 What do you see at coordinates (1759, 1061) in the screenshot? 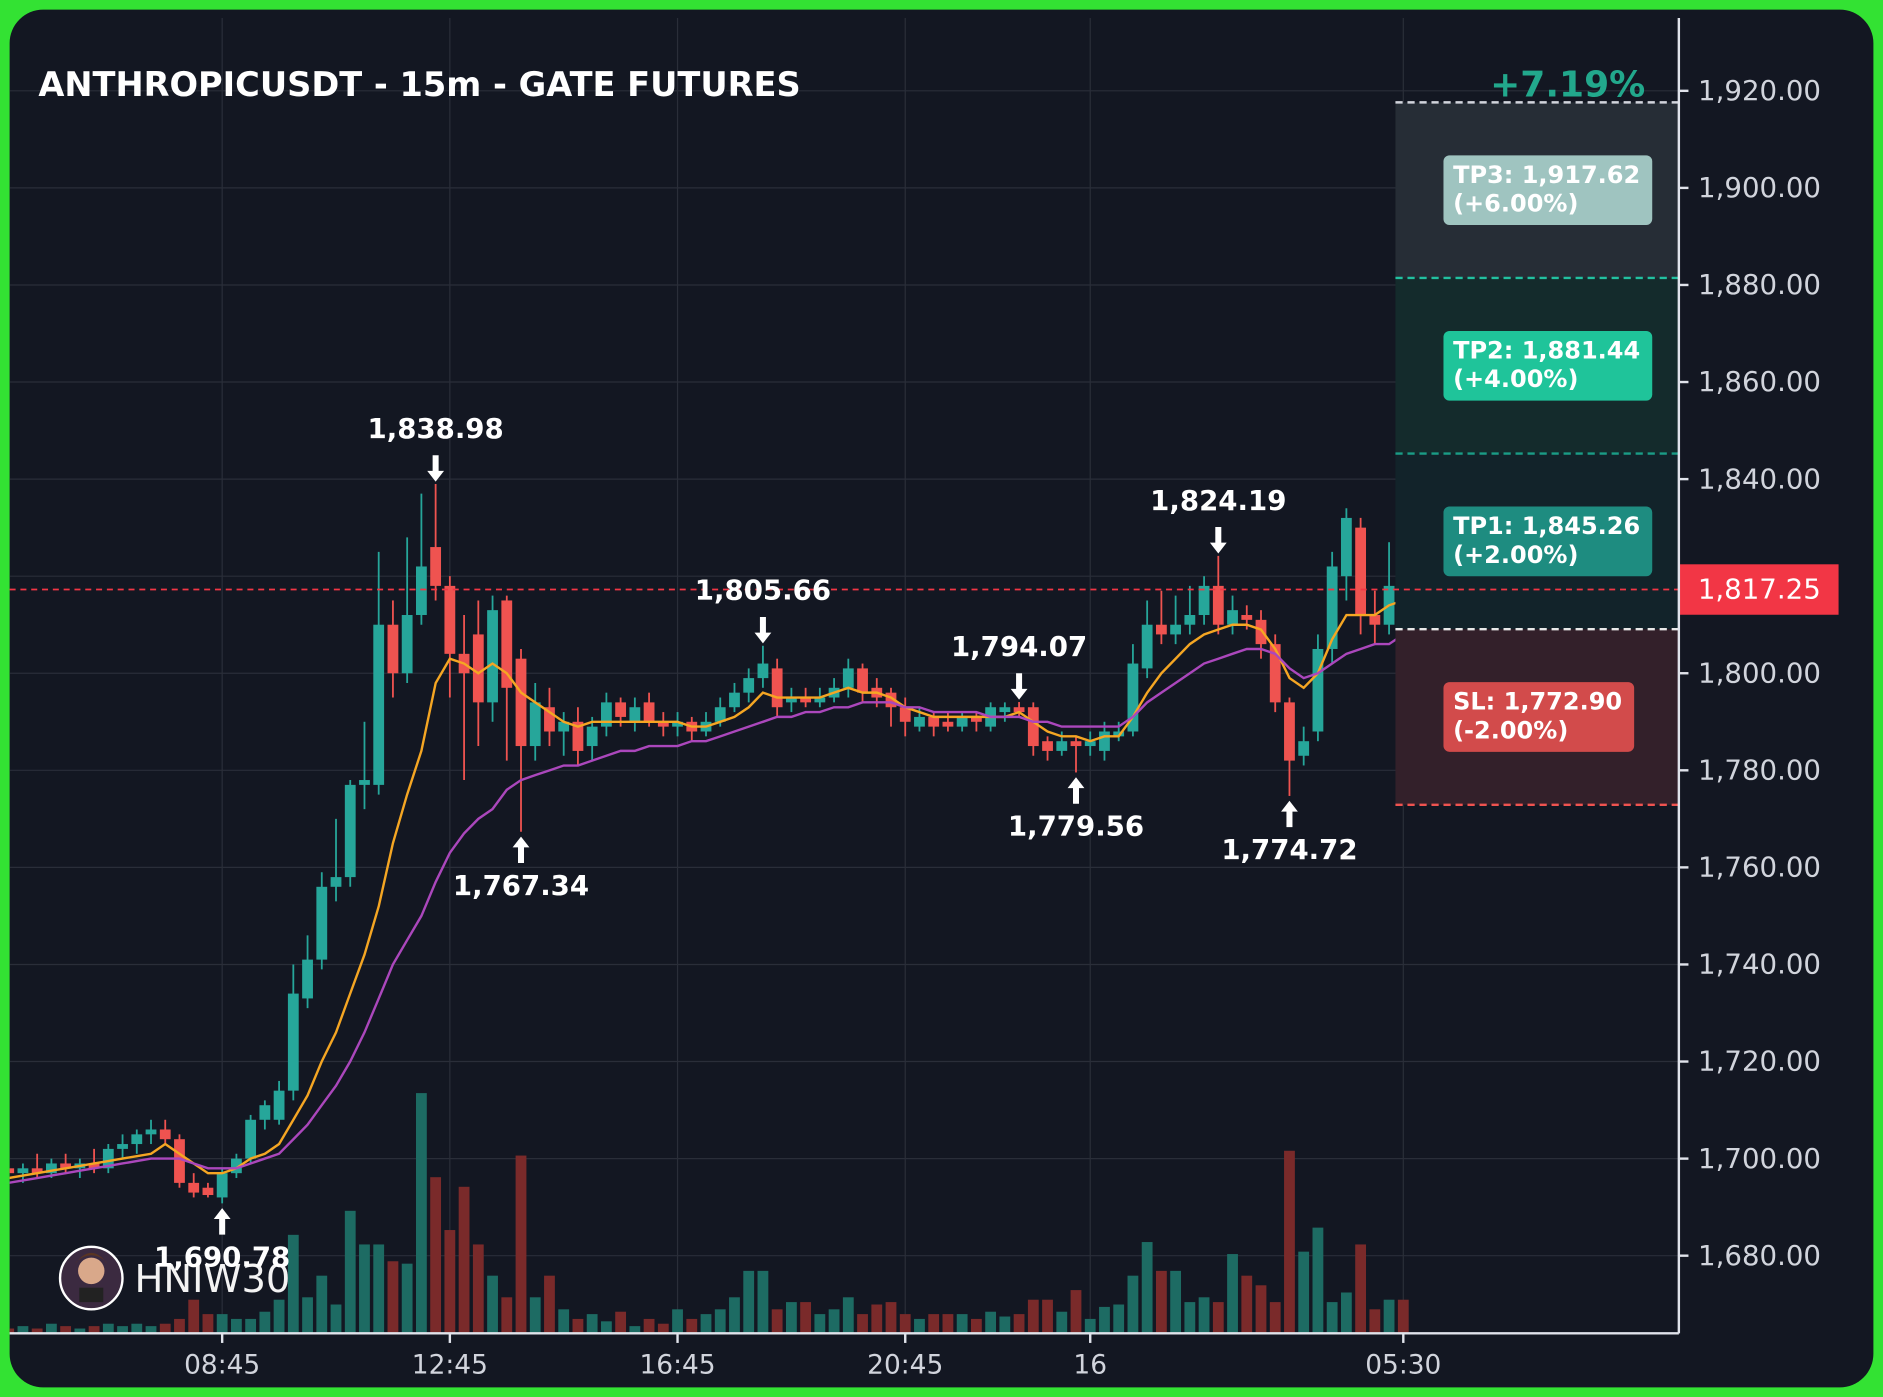
I see `y-tick-label: 1,720.00` at bounding box center [1759, 1061].